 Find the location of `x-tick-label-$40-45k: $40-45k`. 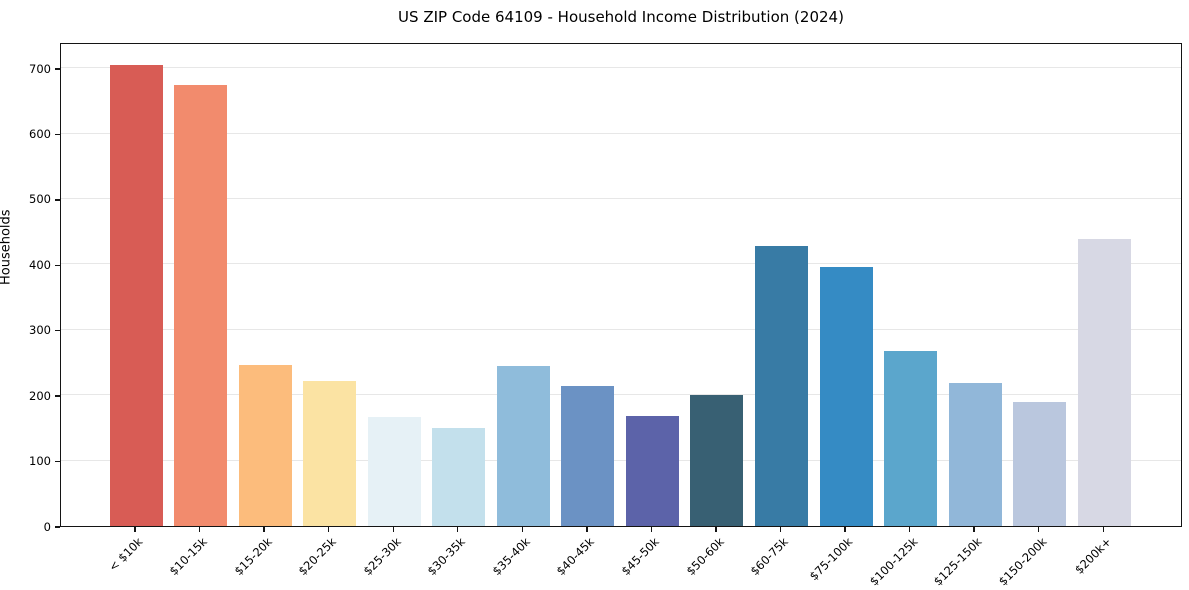

x-tick-label-$40-45k: $40-45k is located at coordinates (575, 556).